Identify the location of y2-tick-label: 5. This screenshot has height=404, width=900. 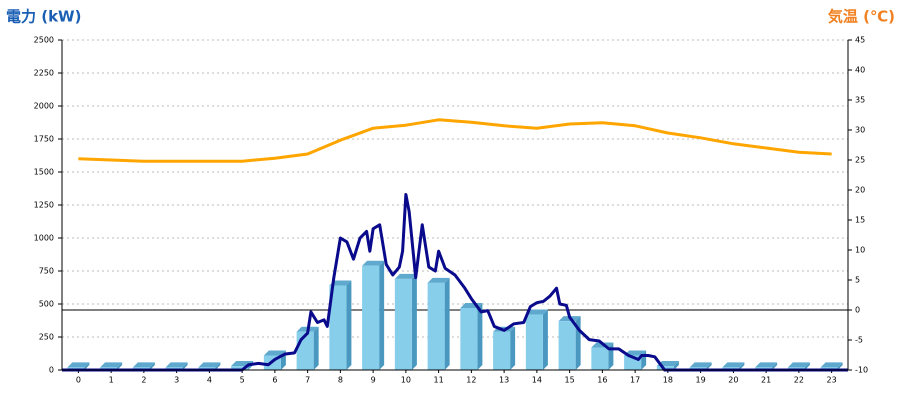
(857, 280).